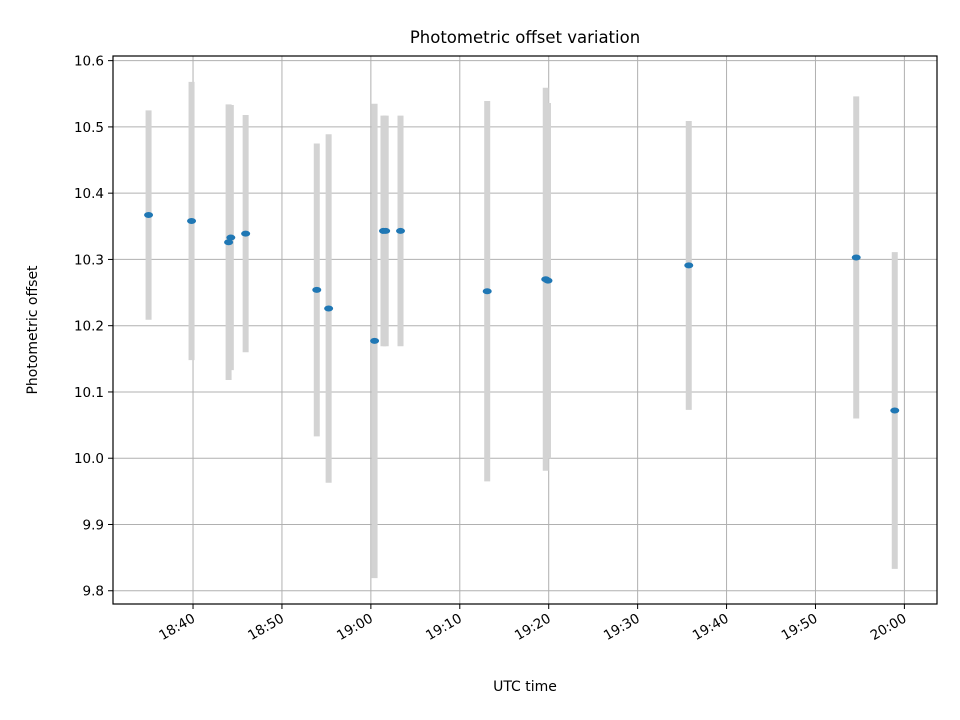 This screenshot has width=960, height=720. What do you see at coordinates (525, 37) in the screenshot?
I see `chart-title: Photometric offset variation` at bounding box center [525, 37].